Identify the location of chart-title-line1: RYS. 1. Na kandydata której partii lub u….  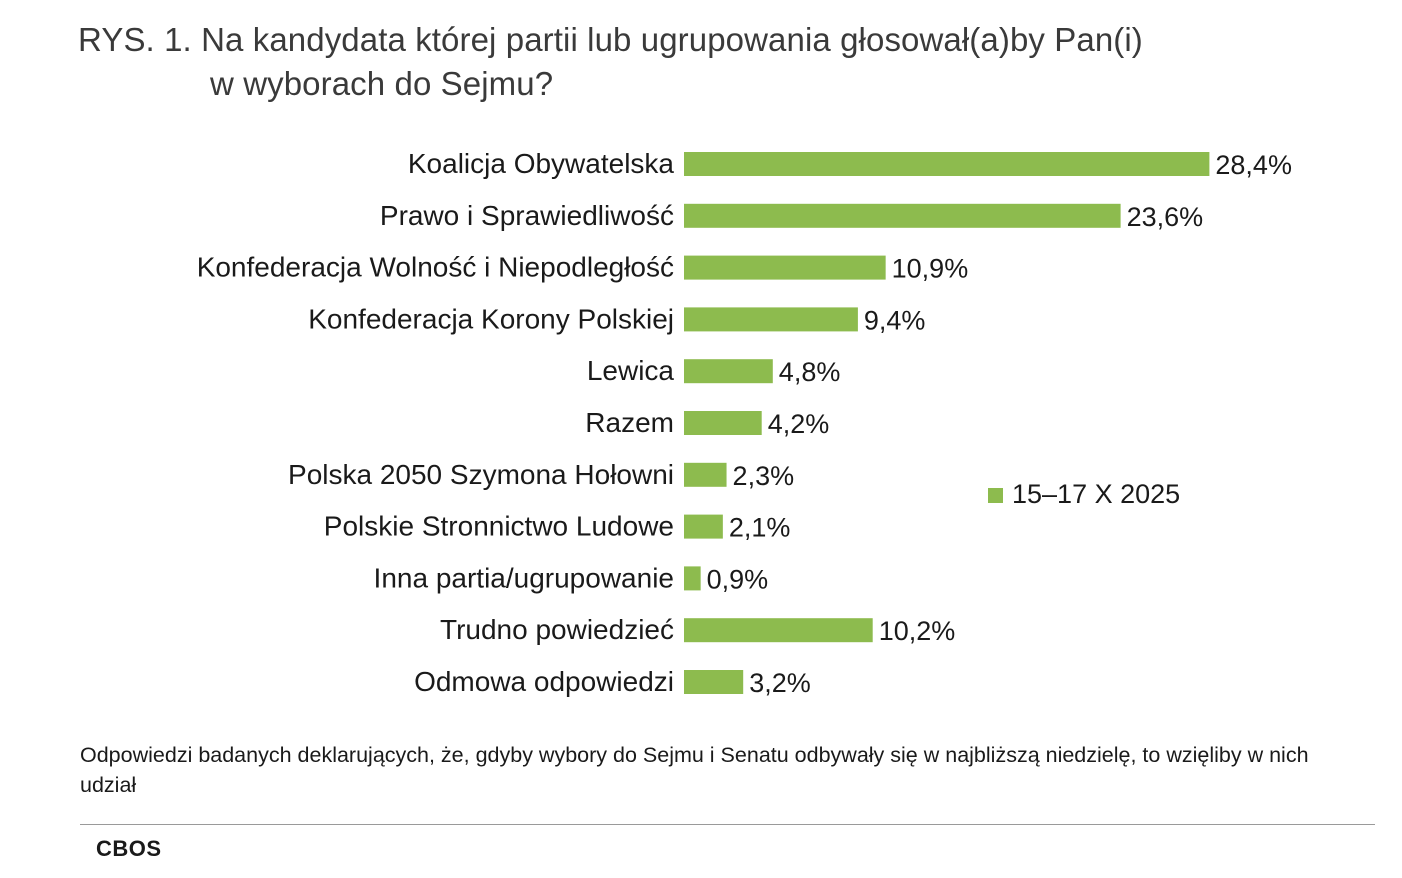
(610, 39).